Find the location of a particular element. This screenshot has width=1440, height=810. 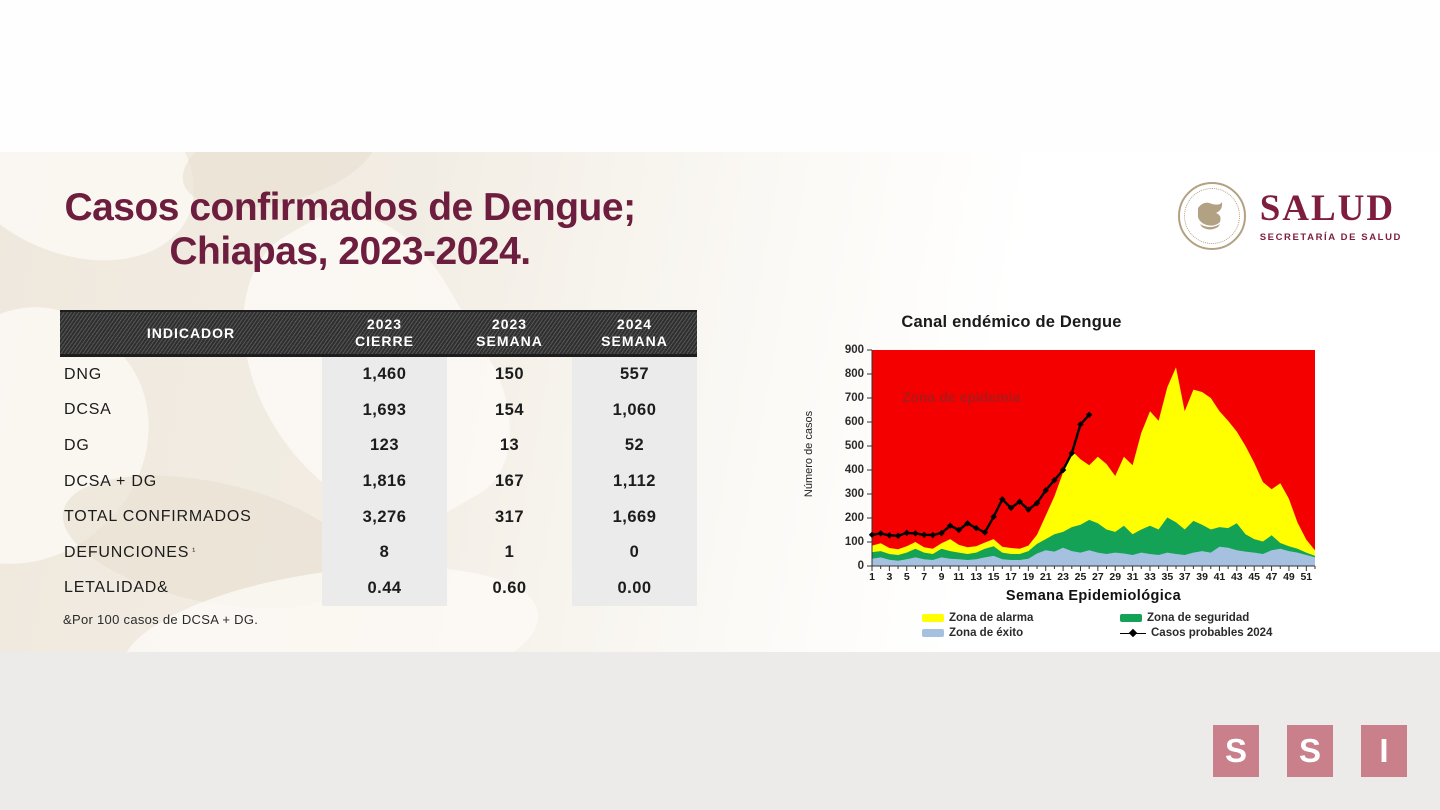

table-row: TOTAL CONFIRMADOS 3,276 317 1,669 is located at coordinates (378, 517).